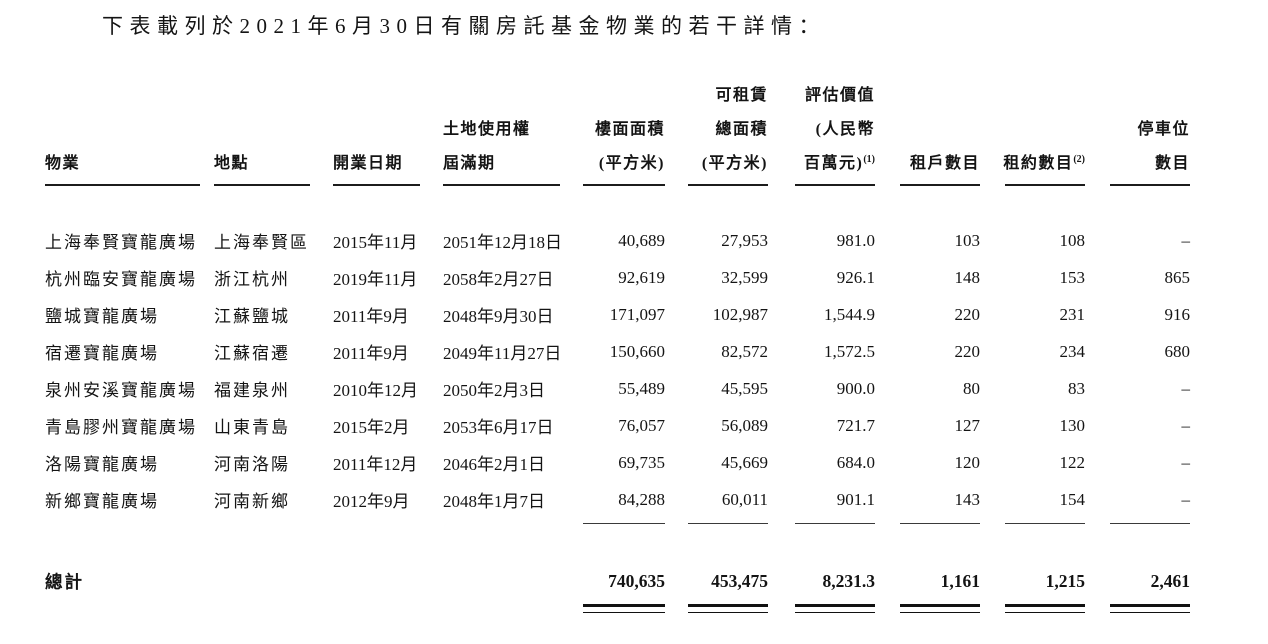 The image size is (1268, 644). I want to click on total-tenants: 1,161, so click(960, 580).